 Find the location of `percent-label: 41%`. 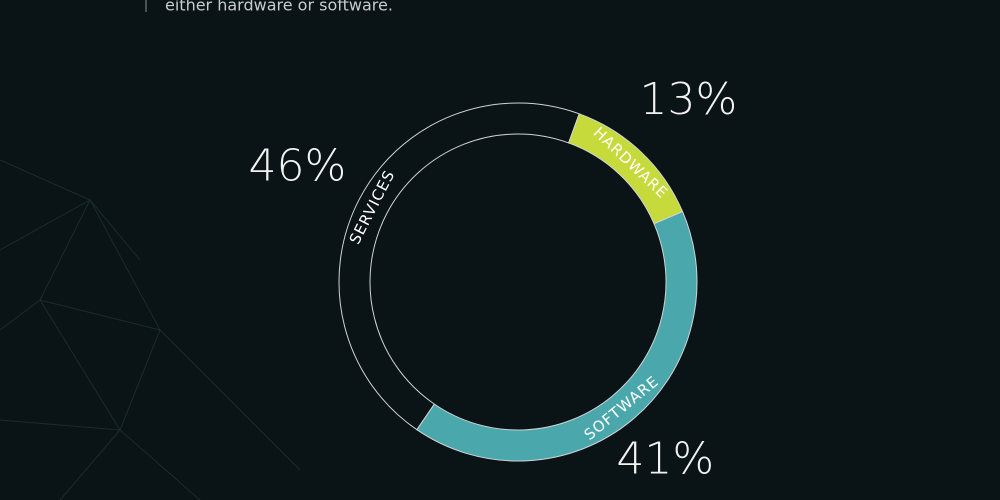

percent-label: 41% is located at coordinates (665, 458).